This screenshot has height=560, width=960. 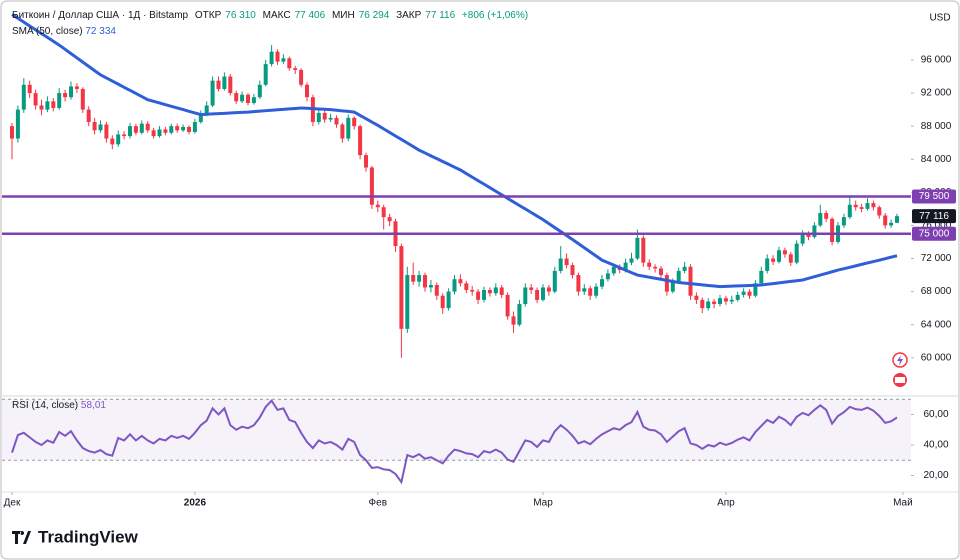 I want to click on high-label: МАКС, so click(x=276, y=15).